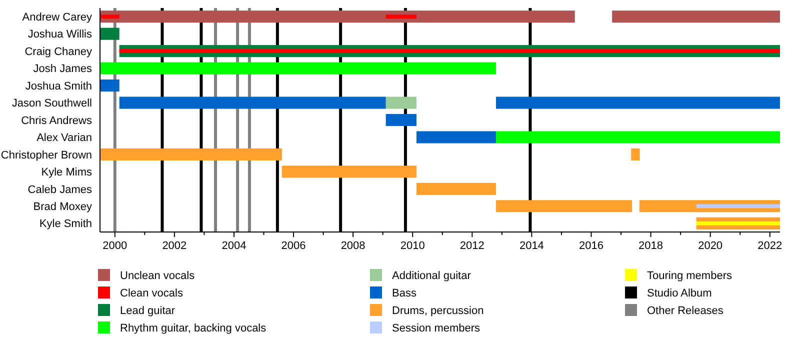  Describe the element at coordinates (436, 328) in the screenshot. I see `legend-label: Session members` at that location.